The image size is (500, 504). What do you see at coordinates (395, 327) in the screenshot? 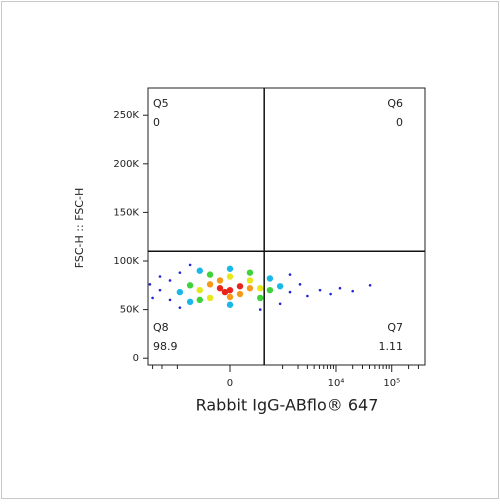
I see `quadrant-name: Q7` at bounding box center [395, 327].